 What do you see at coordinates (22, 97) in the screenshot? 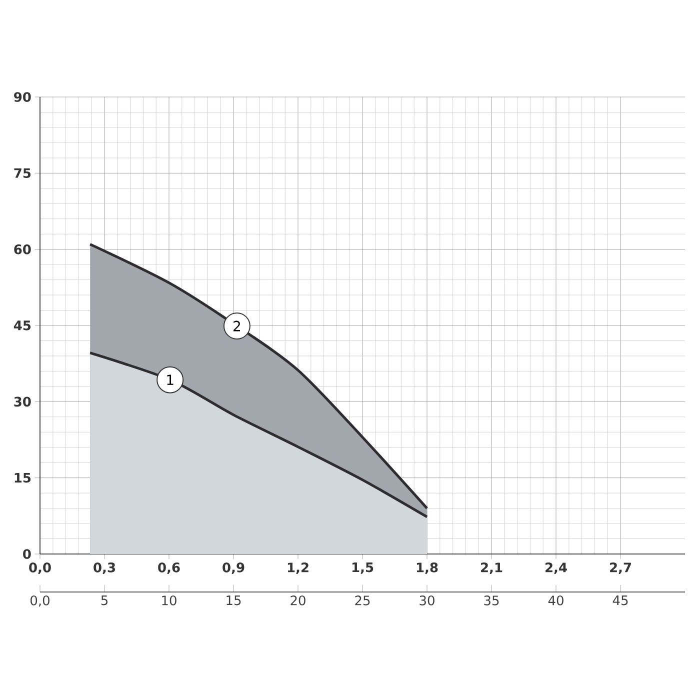
I see `y-tick-label: 90` at bounding box center [22, 97].